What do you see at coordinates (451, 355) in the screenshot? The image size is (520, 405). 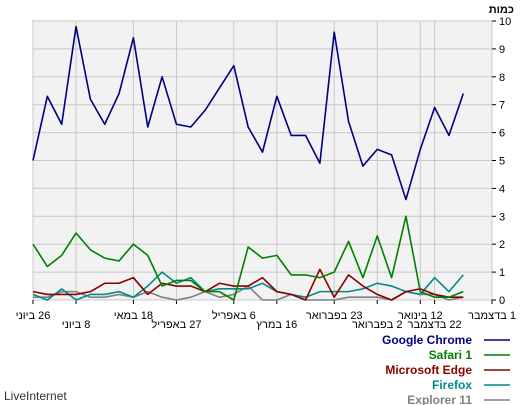 I see `legend-label: Safari 1` at bounding box center [451, 355].